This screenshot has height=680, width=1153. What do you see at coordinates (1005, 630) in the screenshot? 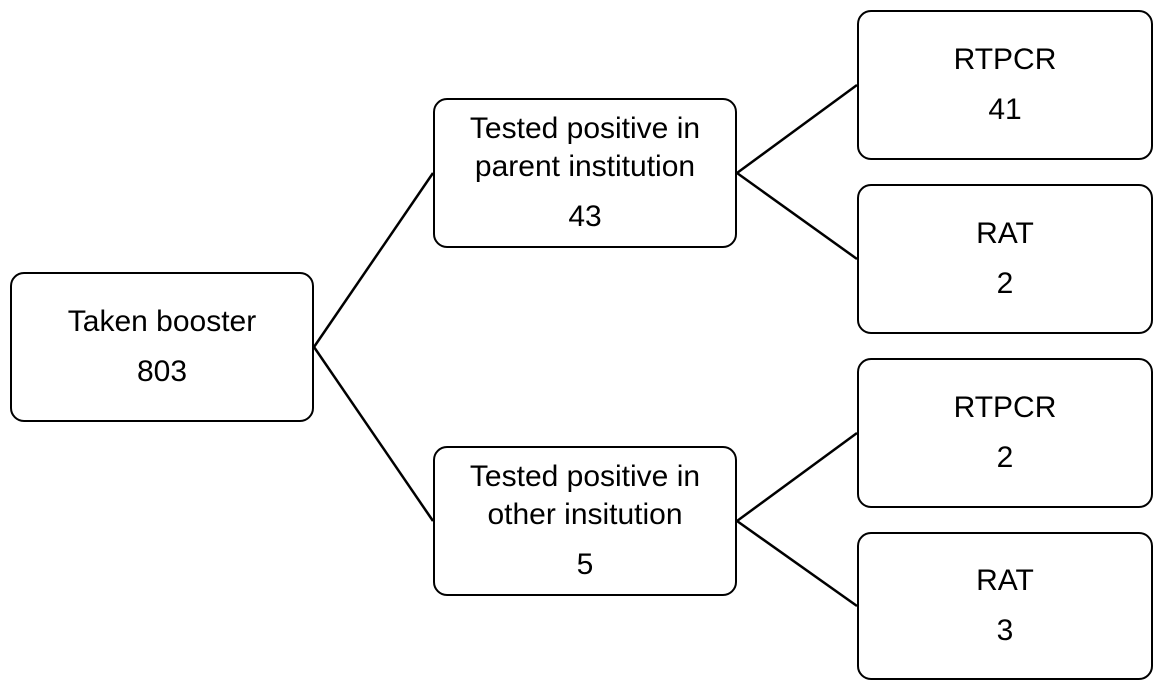
I see `node-value: 3` at bounding box center [1005, 630].